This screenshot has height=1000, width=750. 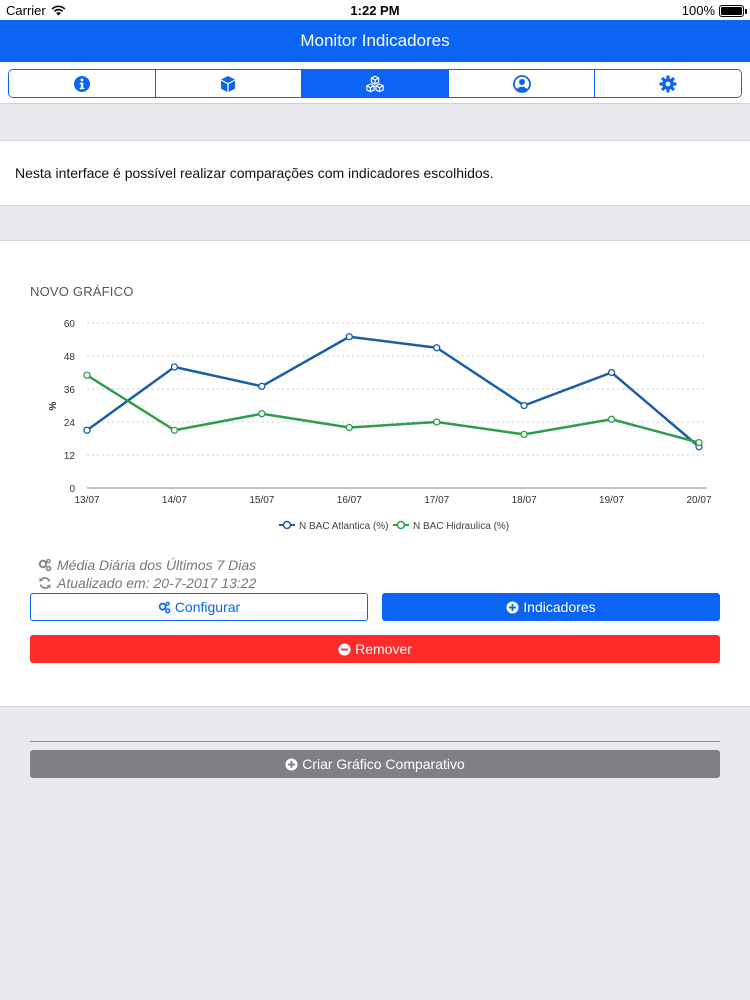 I want to click on configure-button: Configurar, so click(x=199, y=607).